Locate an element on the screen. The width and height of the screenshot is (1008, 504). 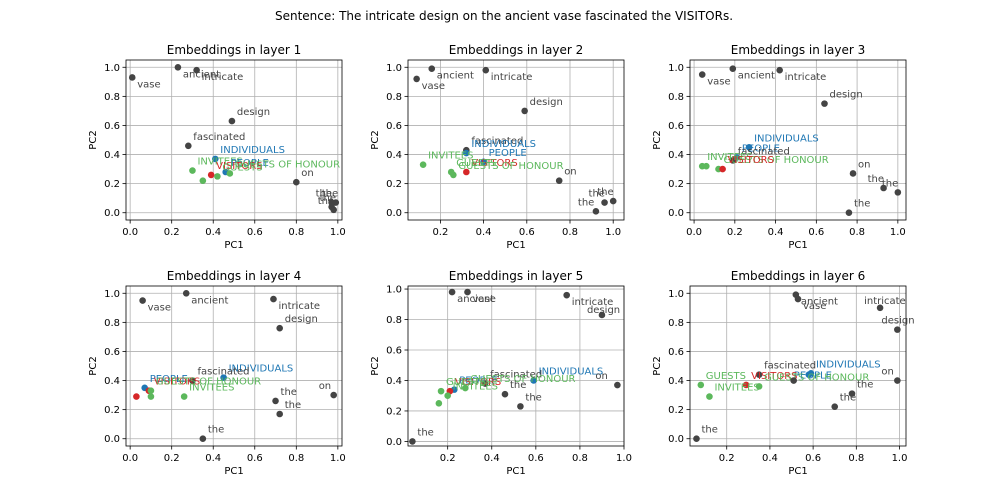
y-tick-label: 0.6 is located at coordinates (676, 352).